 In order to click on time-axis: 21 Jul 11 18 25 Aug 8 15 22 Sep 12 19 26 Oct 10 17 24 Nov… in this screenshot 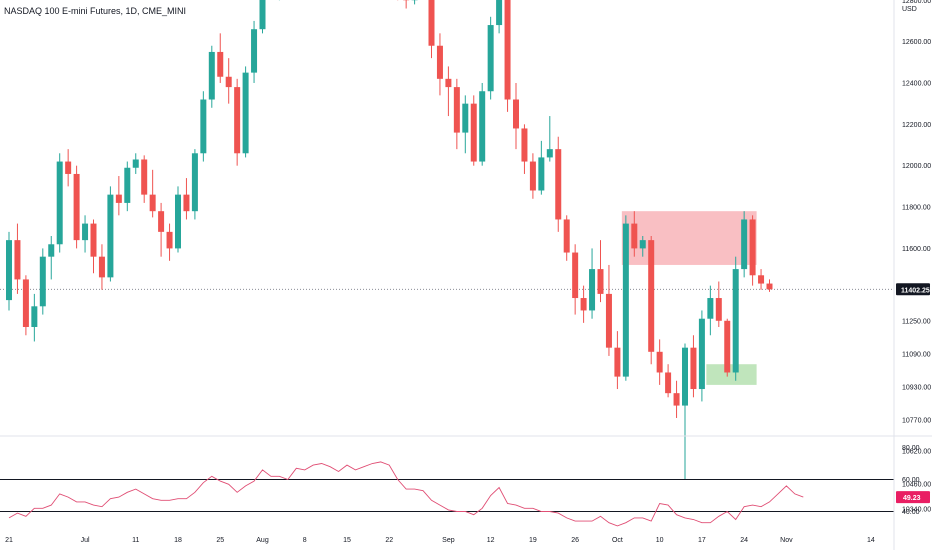, I will do `click(440, 540)`.